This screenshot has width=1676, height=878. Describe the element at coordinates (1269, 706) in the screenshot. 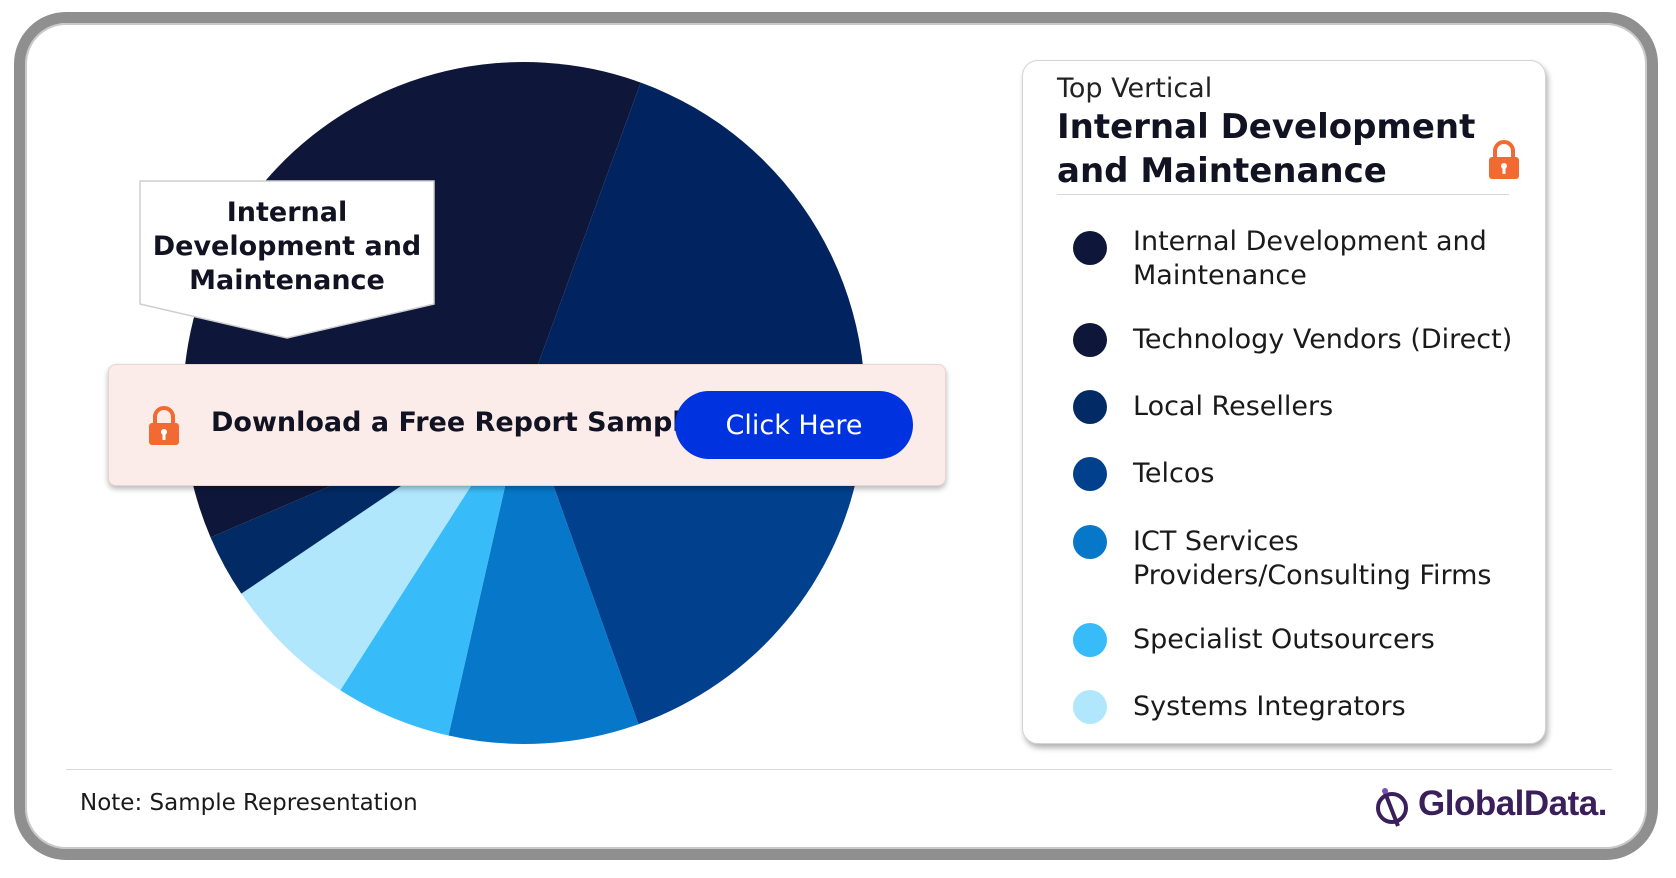

I see `legend-label: Systems Integrators` at that location.